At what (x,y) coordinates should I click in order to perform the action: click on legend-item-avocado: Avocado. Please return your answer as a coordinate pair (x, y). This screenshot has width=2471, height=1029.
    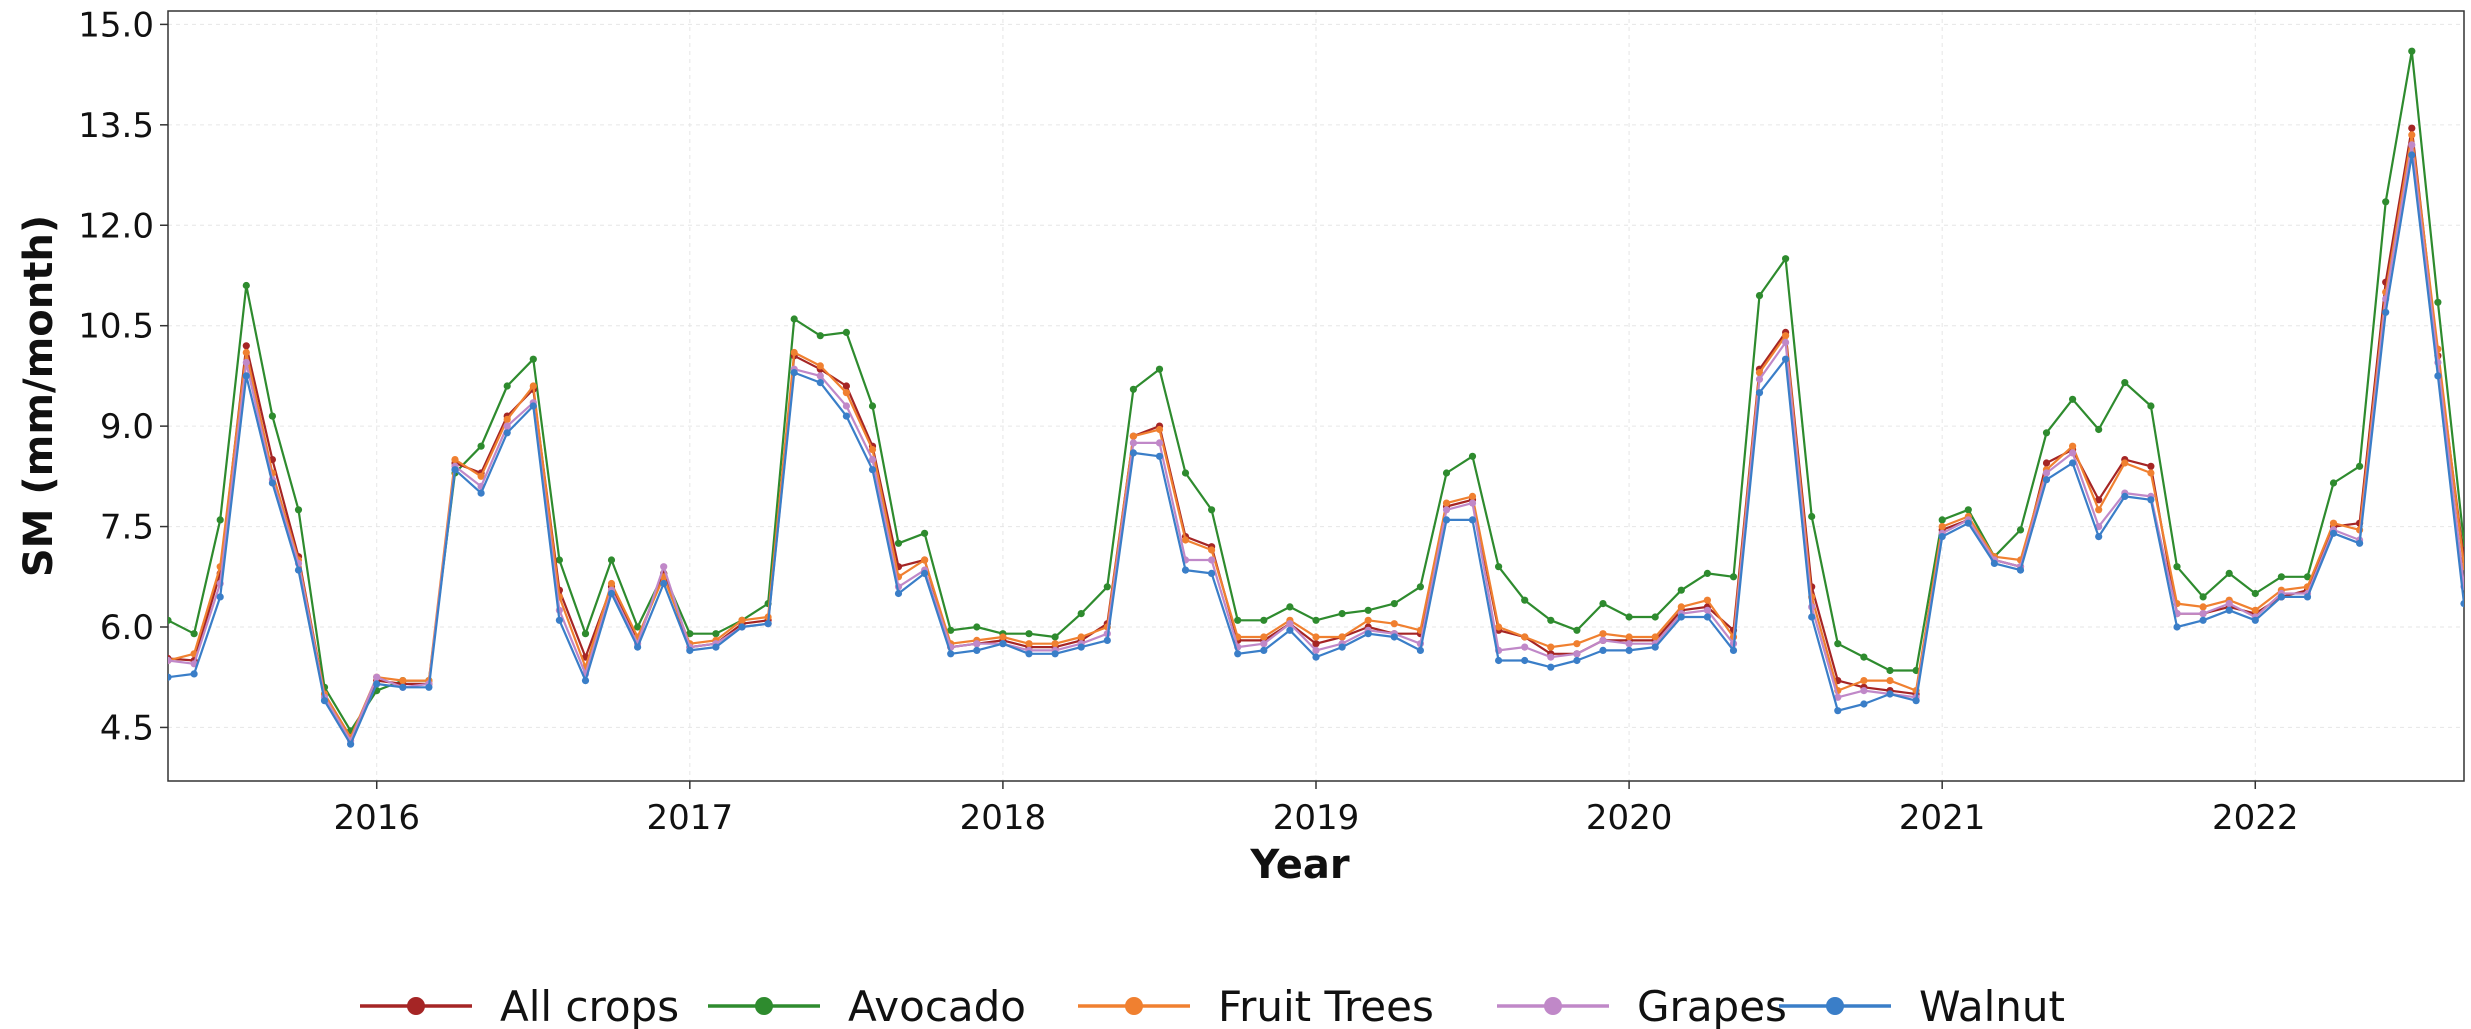
    Looking at the image, I should click on (867, 1005).